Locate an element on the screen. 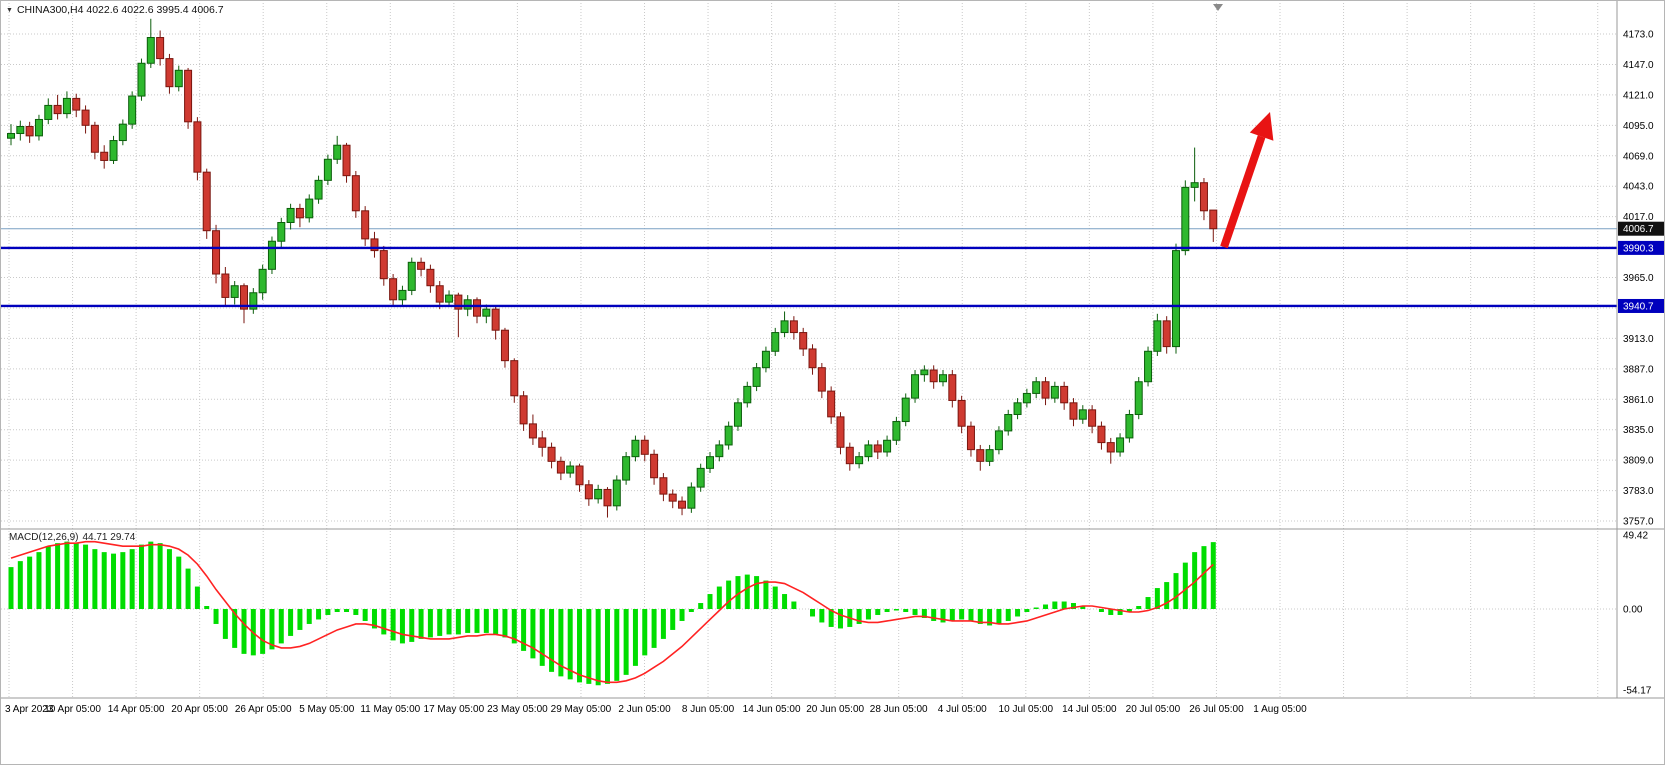  time-label: 5 May 05:00 is located at coordinates (326, 709).